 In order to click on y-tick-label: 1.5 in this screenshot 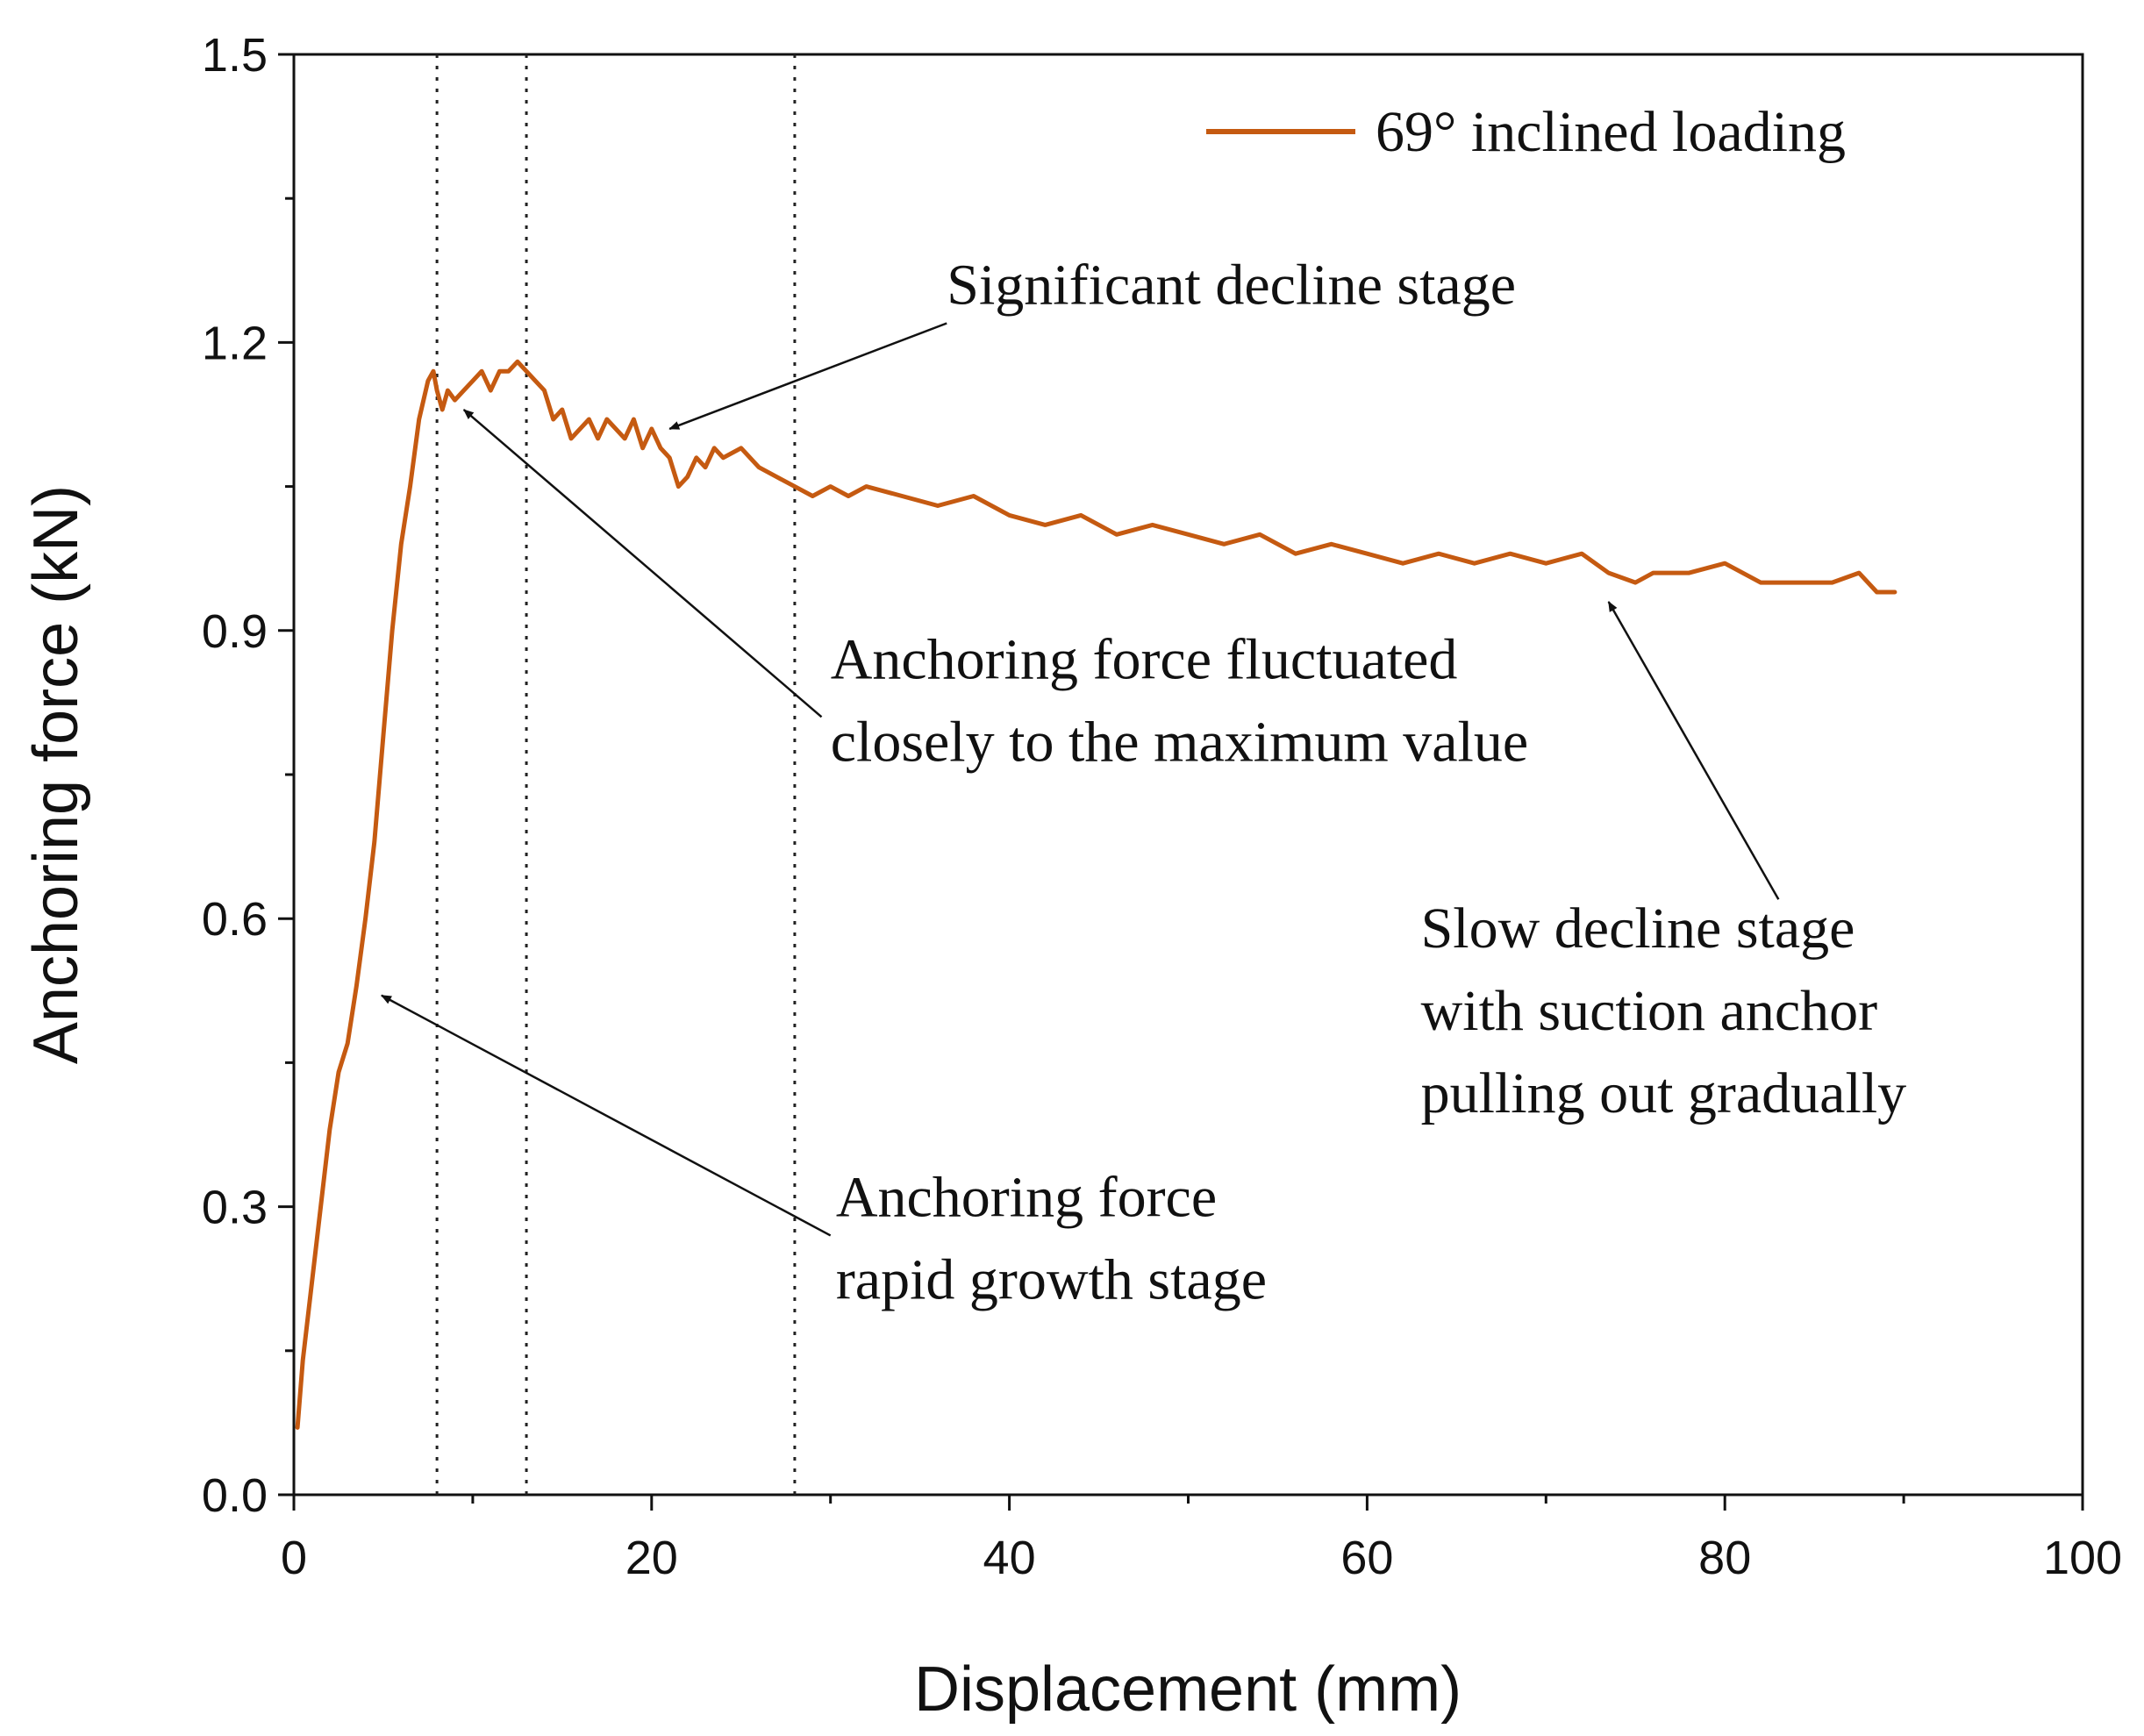, I will do `click(235, 55)`.